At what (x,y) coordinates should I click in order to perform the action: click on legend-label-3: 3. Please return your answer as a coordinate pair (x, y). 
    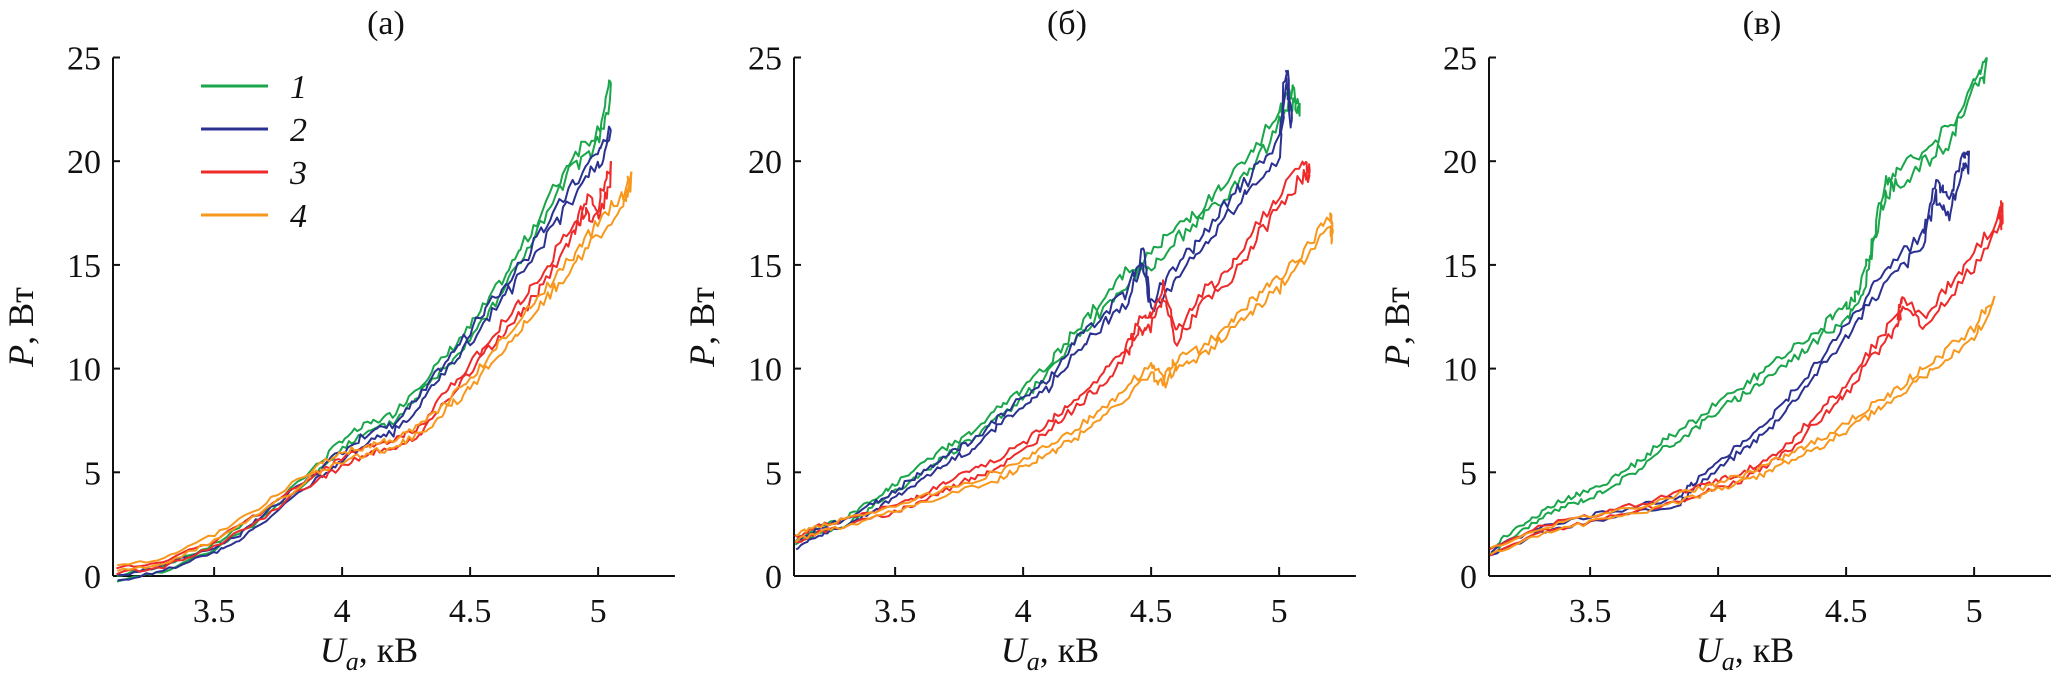
    Looking at the image, I should click on (298, 173).